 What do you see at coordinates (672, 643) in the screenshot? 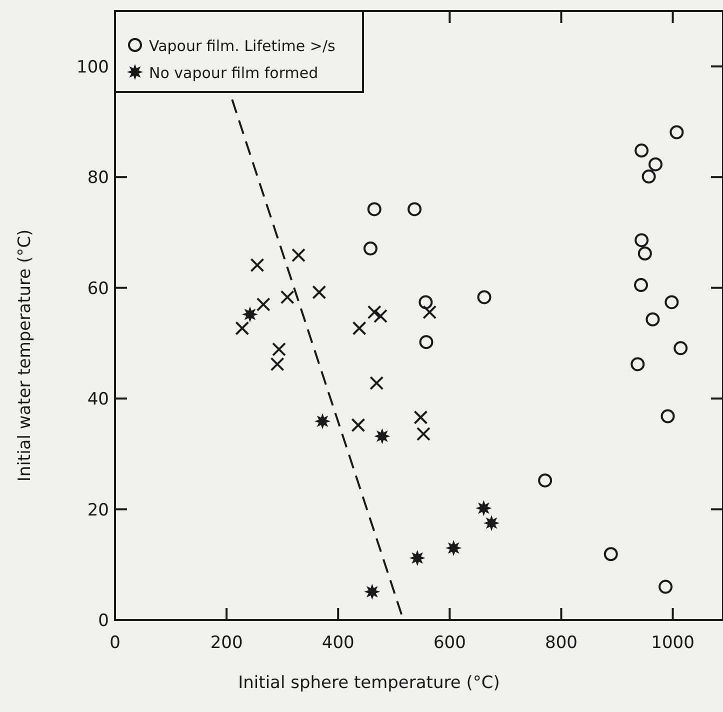
I see `x-tick-label: 1000` at bounding box center [672, 643].